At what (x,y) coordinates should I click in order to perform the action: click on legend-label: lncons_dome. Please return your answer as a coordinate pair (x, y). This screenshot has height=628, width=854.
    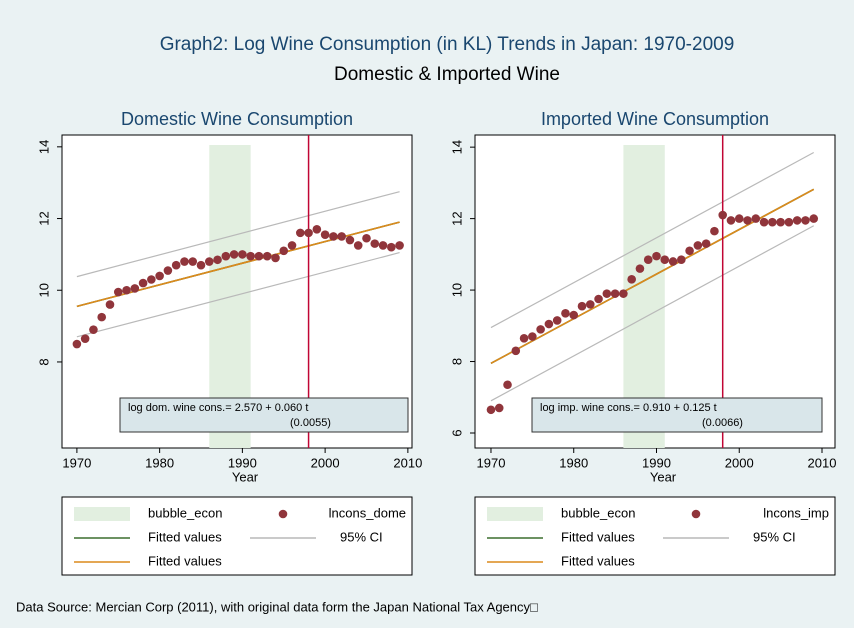
    Looking at the image, I should click on (367, 512).